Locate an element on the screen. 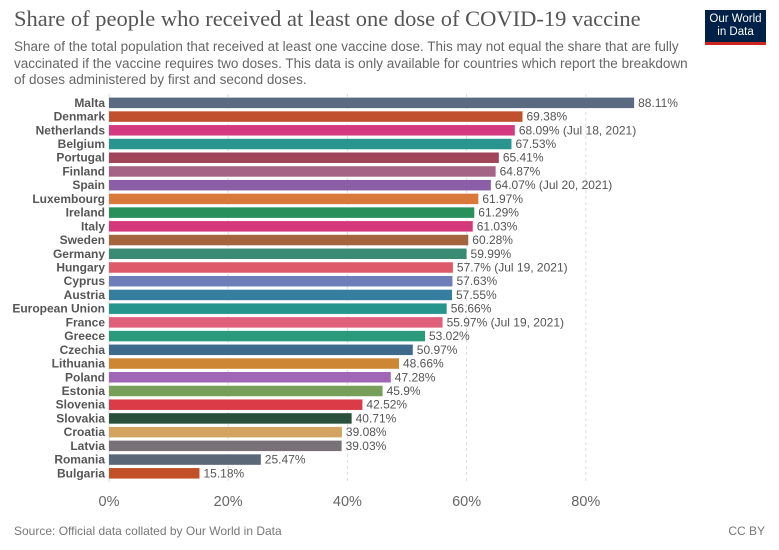 The height and width of the screenshot is (550, 779). country-label: Estonia is located at coordinates (84, 391).